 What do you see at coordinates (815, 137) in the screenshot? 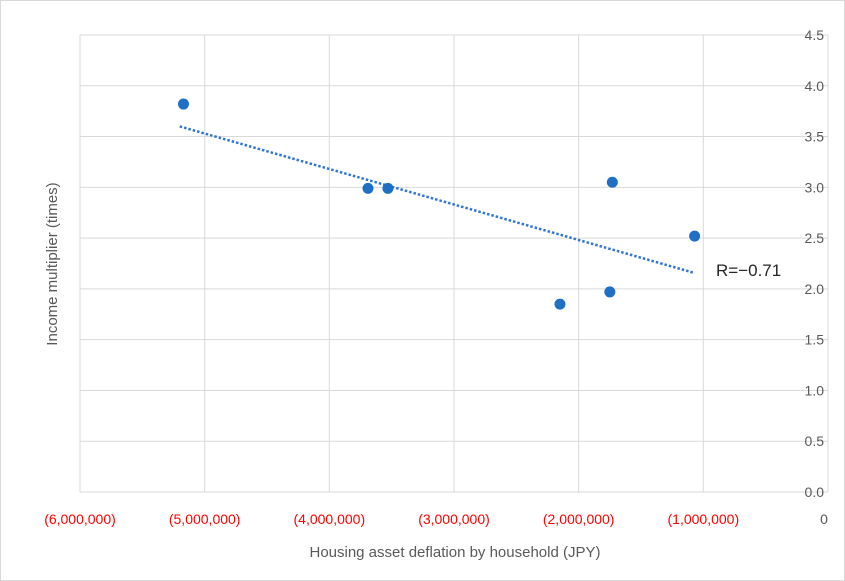
I see `y-tick-label: 3.5` at bounding box center [815, 137].